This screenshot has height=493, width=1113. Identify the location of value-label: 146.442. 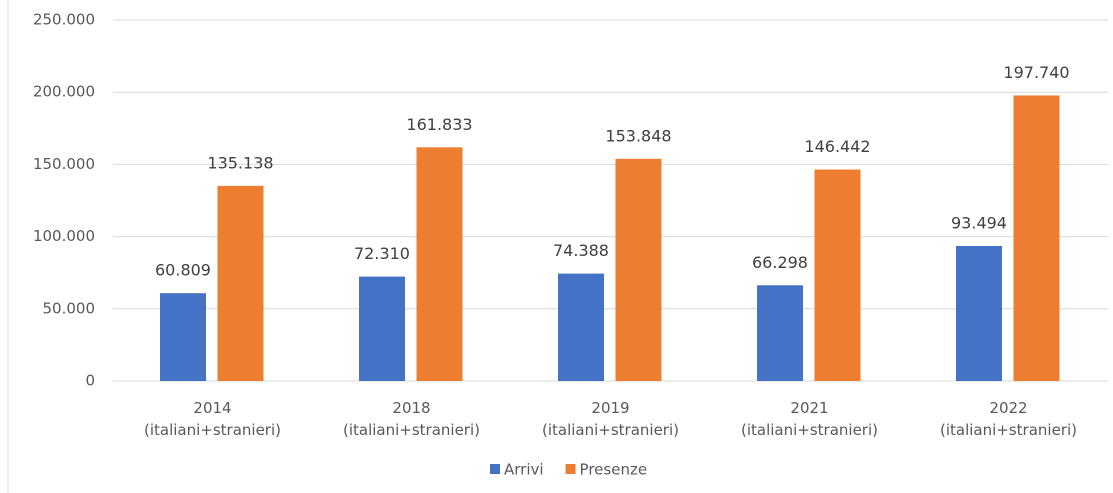
(837, 146).